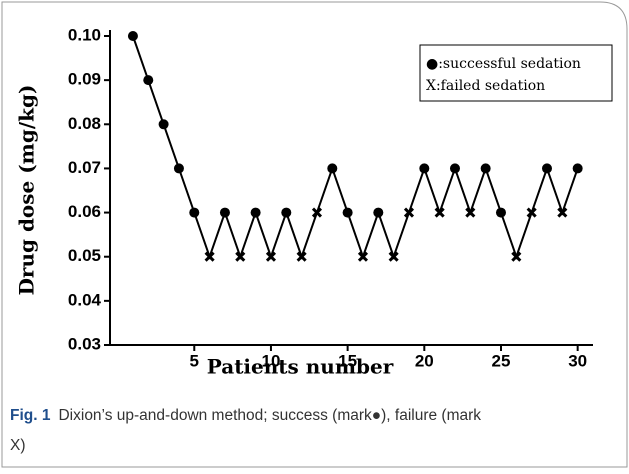 Image resolution: width=629 pixels, height=474 pixels. I want to click on y-tick-label: 0.03, so click(84, 343).